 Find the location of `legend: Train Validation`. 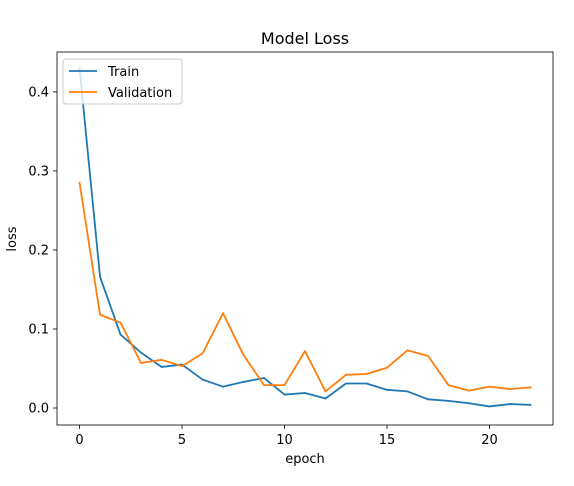

legend: Train Validation is located at coordinates (122, 81).